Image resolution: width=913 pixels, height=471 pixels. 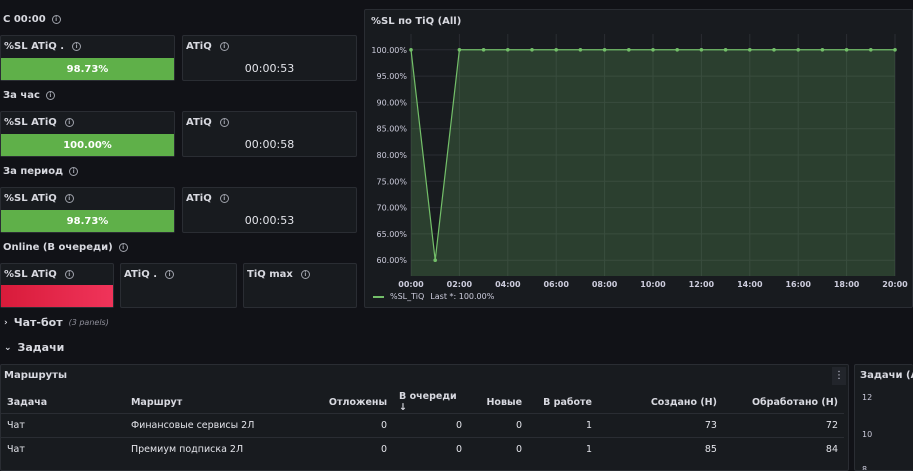 What do you see at coordinates (358, 402) in the screenshot?
I see `col-deferred: Отложены` at bounding box center [358, 402].